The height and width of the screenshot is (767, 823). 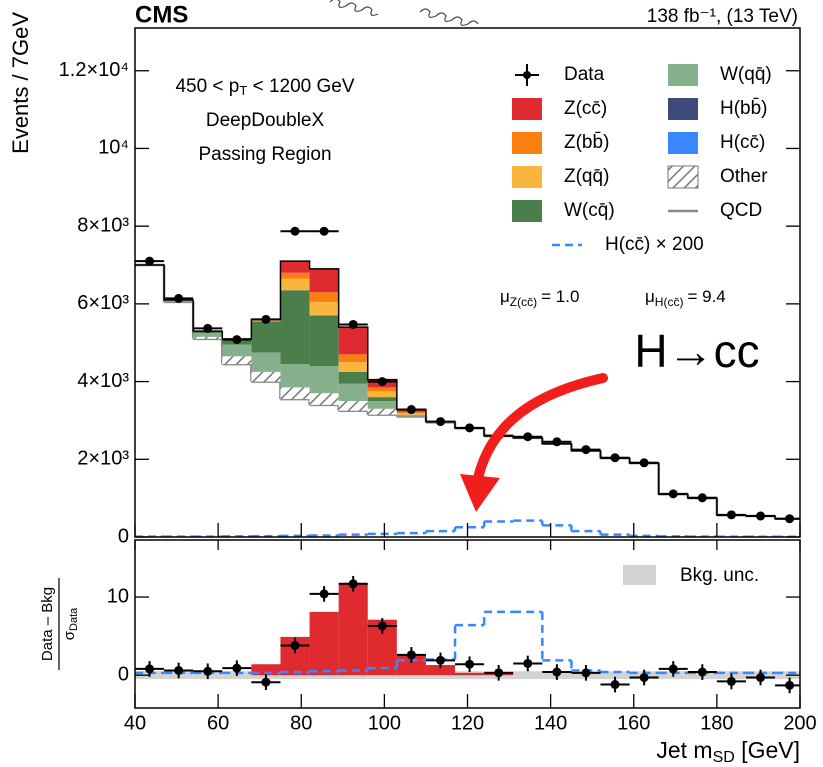 I want to click on legend-label: Data, so click(x=584, y=74).